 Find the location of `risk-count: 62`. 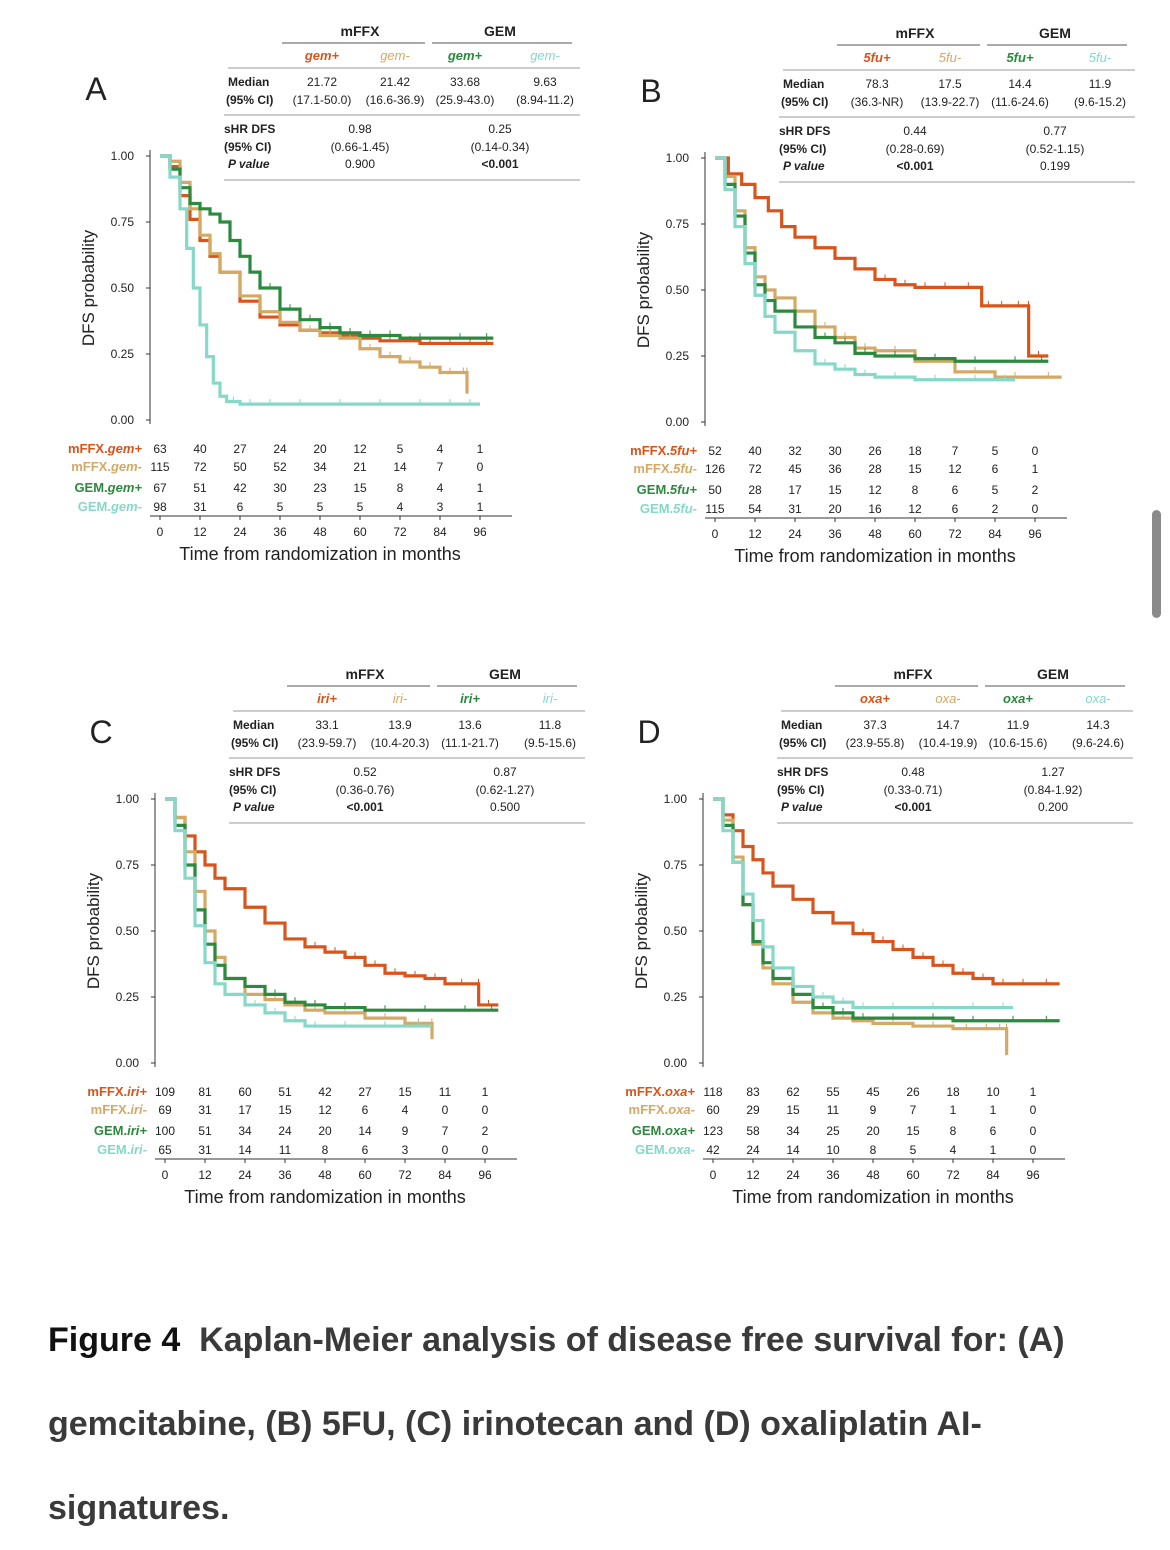

risk-count: 62 is located at coordinates (793, 1092).